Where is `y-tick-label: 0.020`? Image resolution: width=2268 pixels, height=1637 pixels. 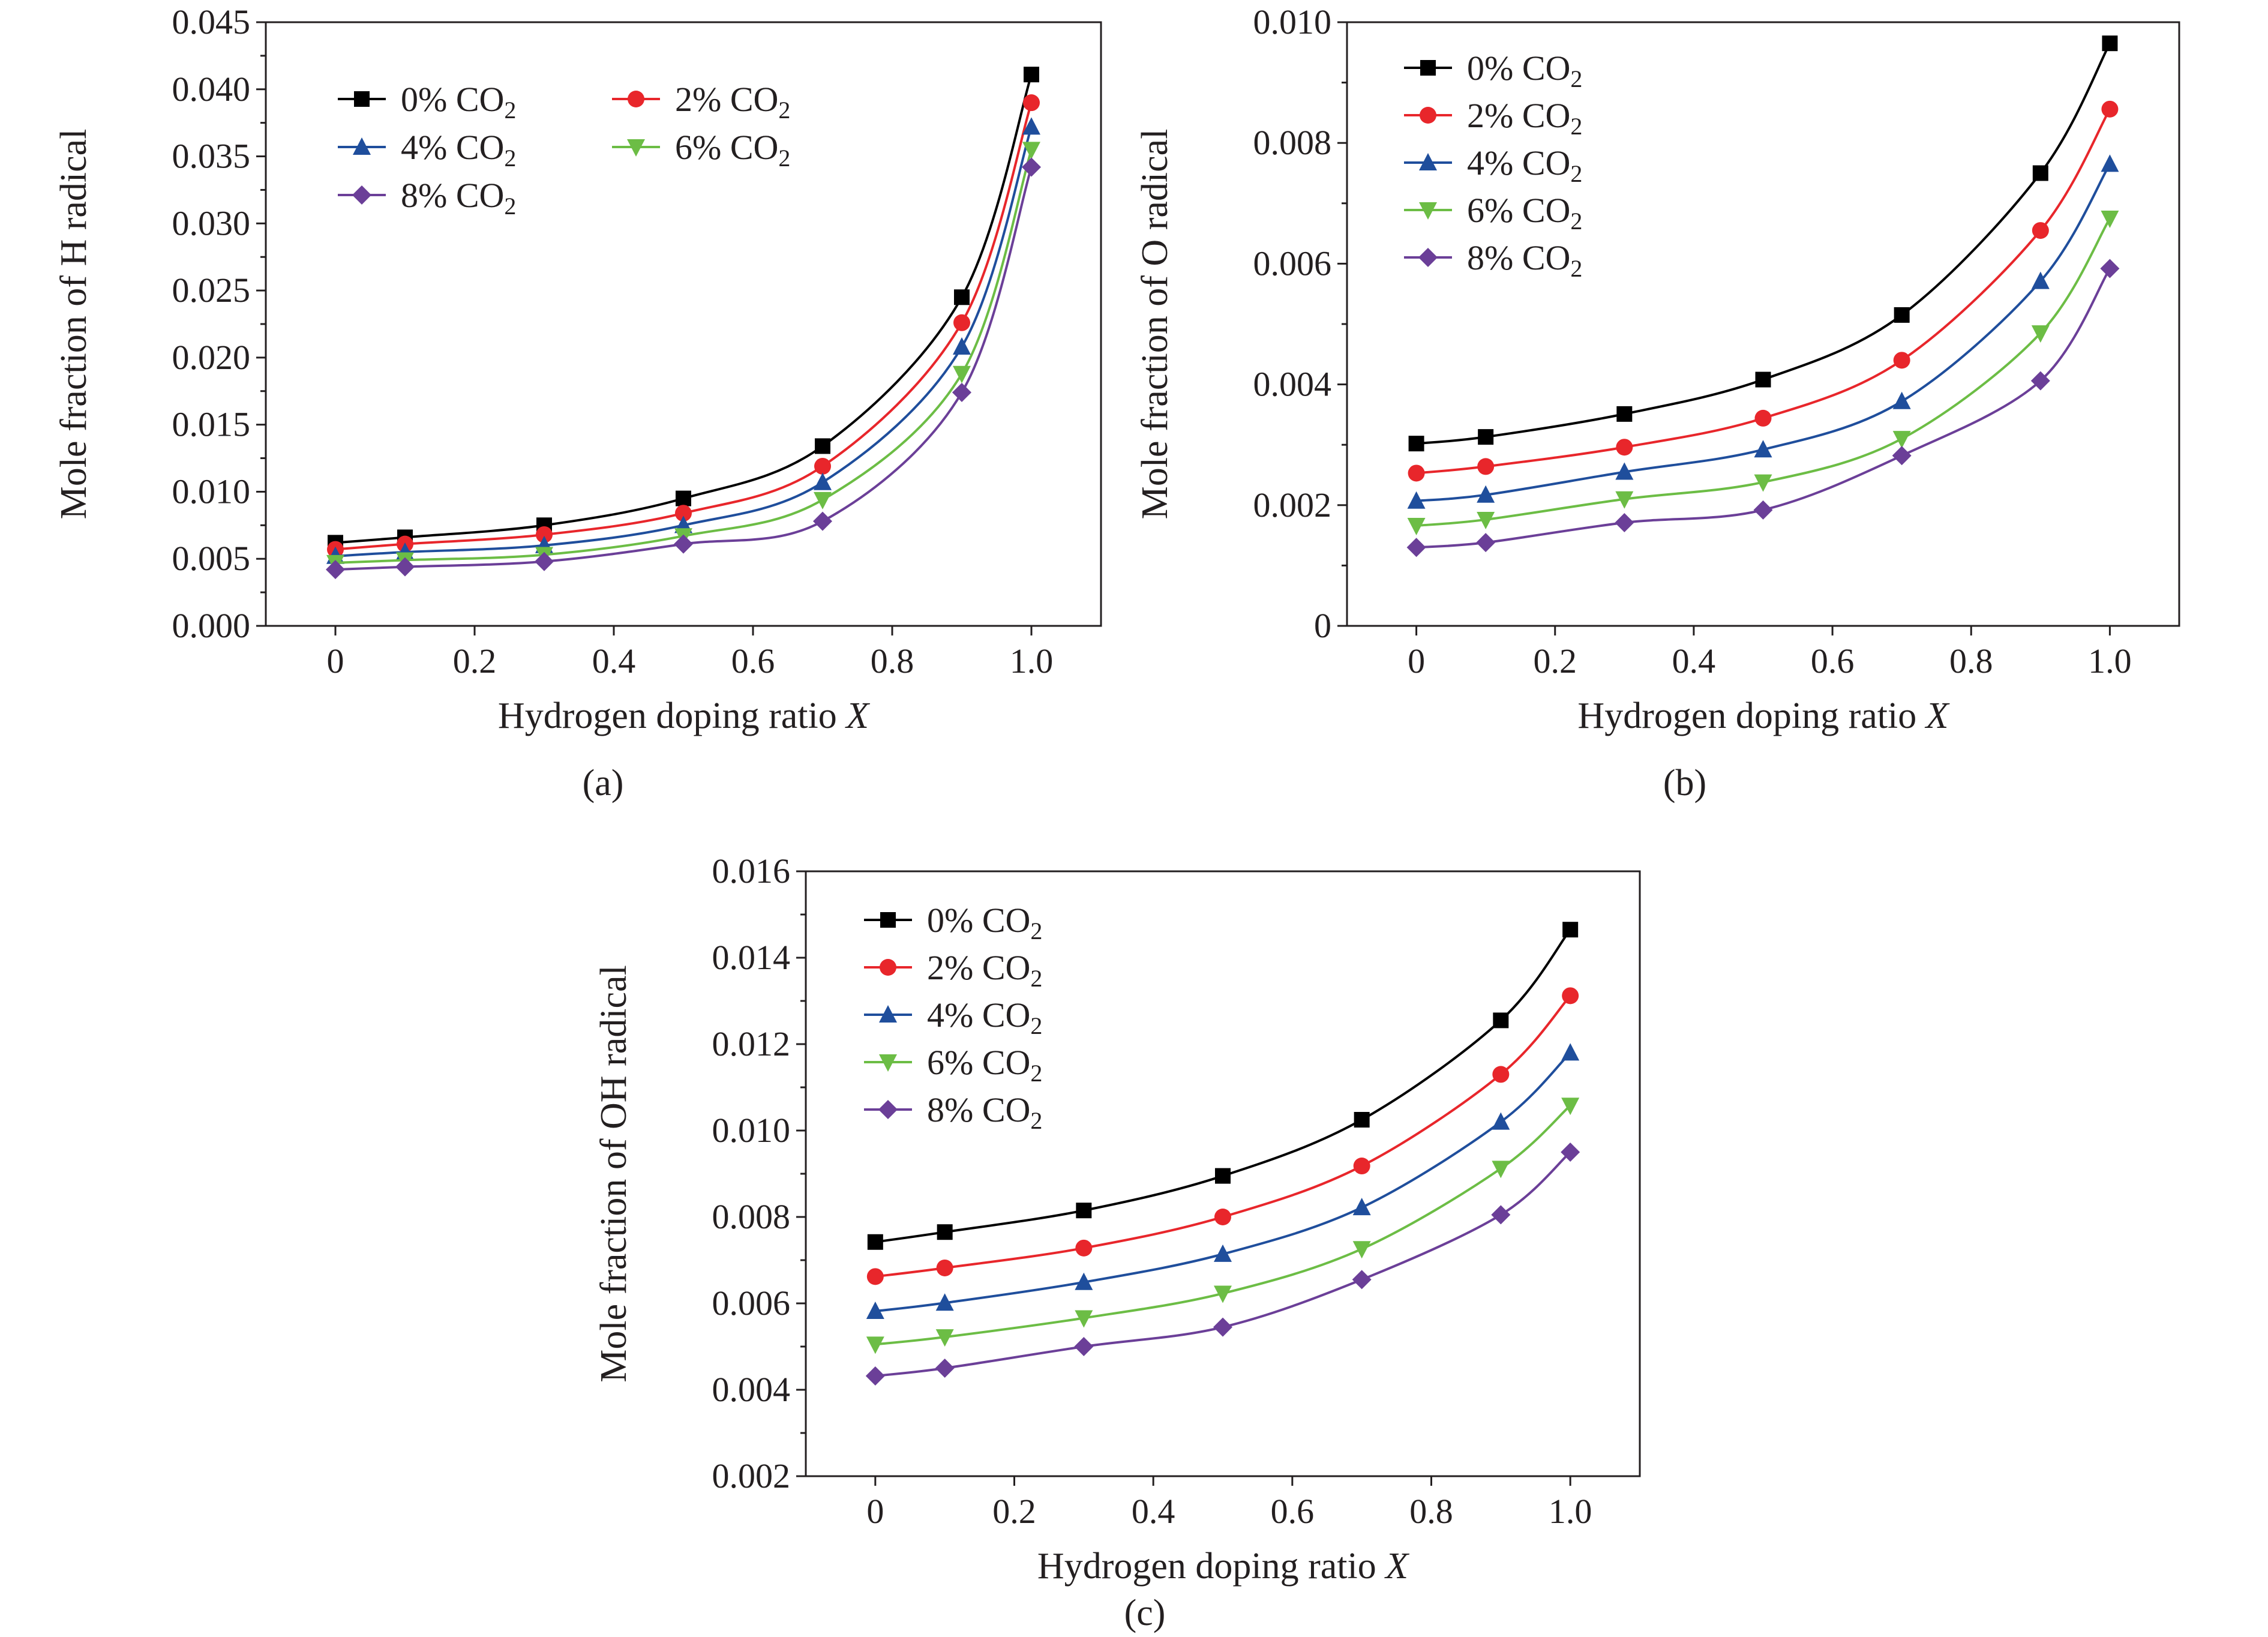
y-tick-label: 0.020 is located at coordinates (211, 357).